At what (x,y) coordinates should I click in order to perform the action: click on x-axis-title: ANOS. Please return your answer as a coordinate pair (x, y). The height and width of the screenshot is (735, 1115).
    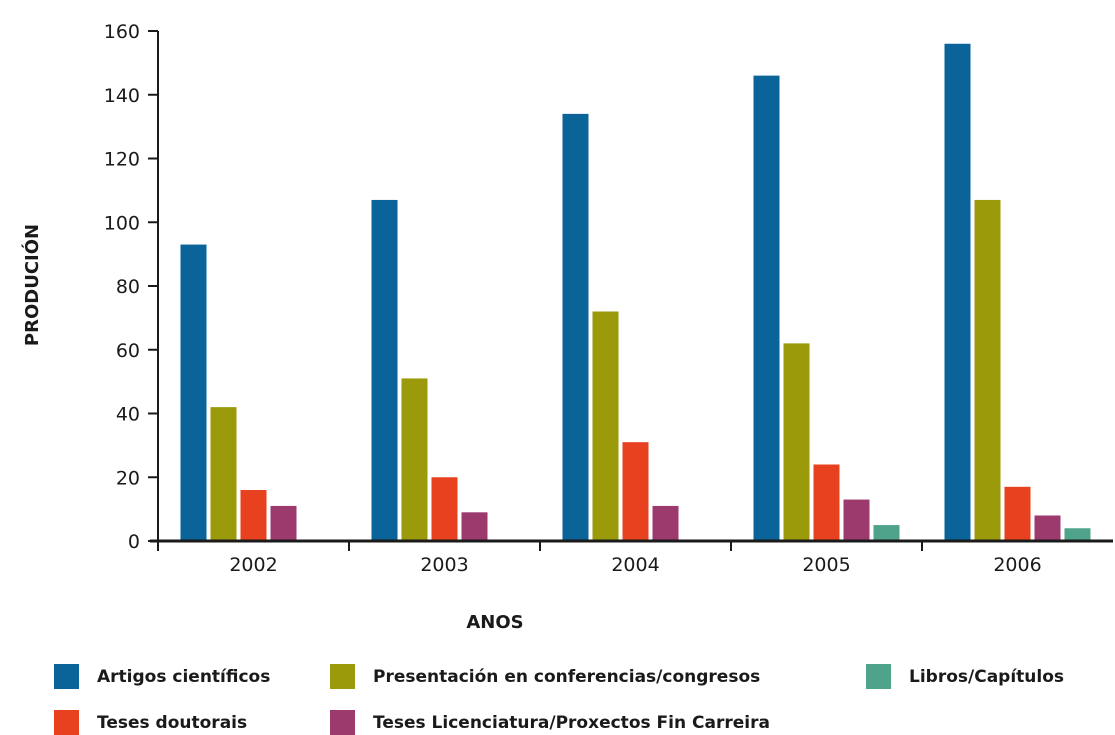
    Looking at the image, I should click on (494, 622).